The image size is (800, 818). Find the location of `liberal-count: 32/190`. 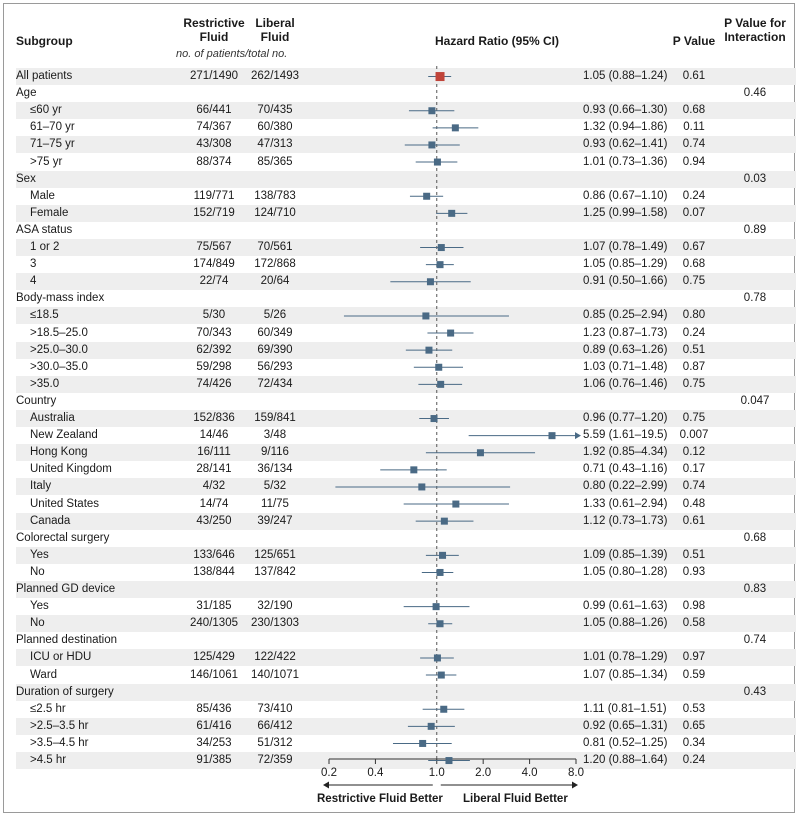

liberal-count: 32/190 is located at coordinates (275, 606).